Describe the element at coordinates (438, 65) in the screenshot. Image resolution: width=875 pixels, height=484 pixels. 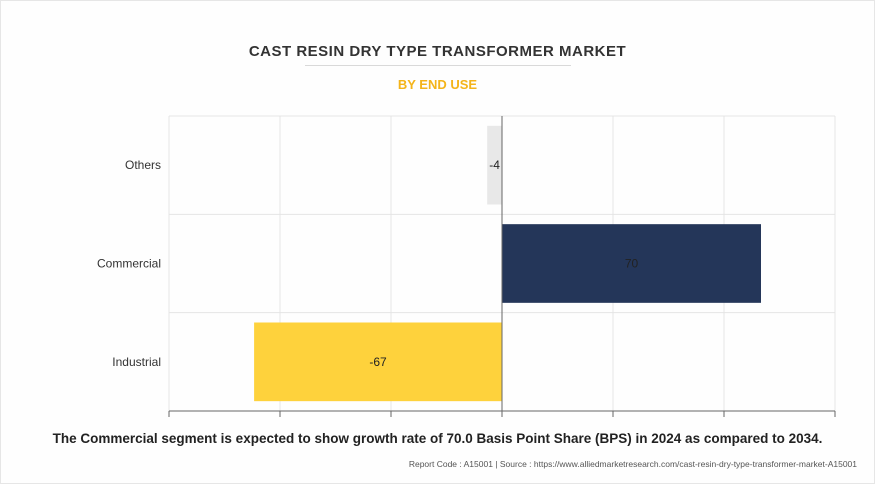
I see `title-divider` at that location.